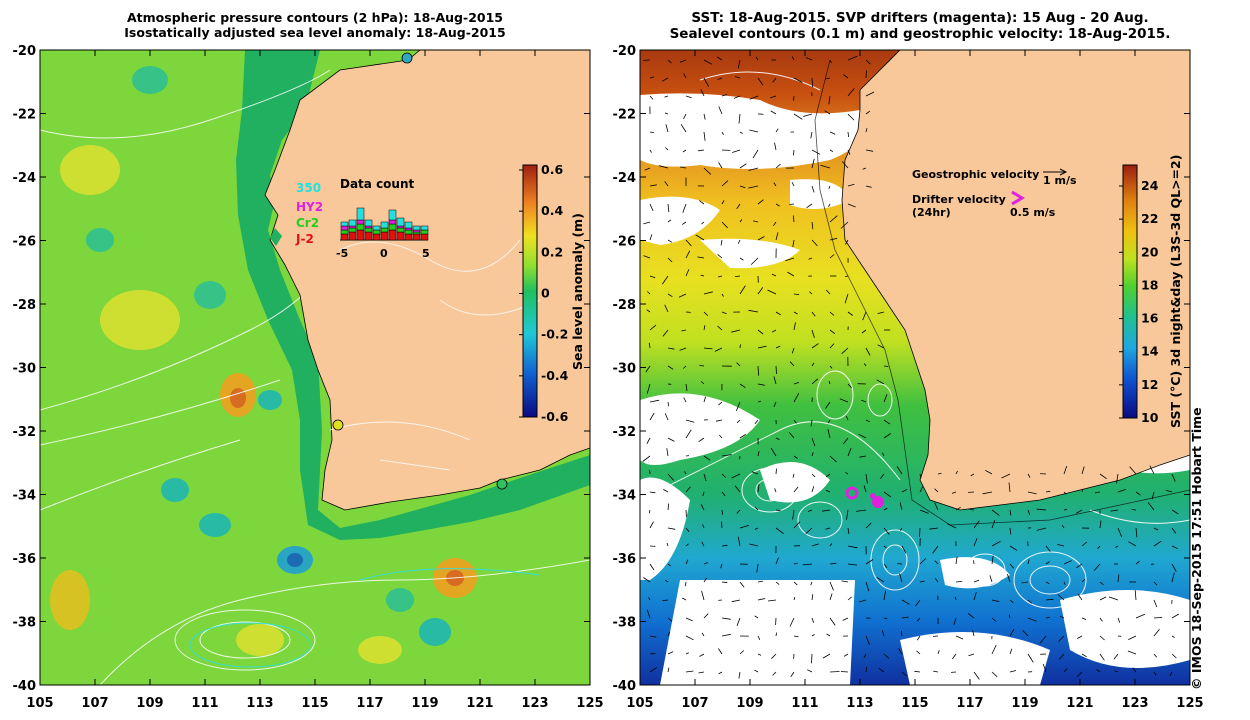 This screenshot has height=720, width=1250. Describe the element at coordinates (25, 559) in the screenshot. I see `left-ytick-label: -36` at that location.